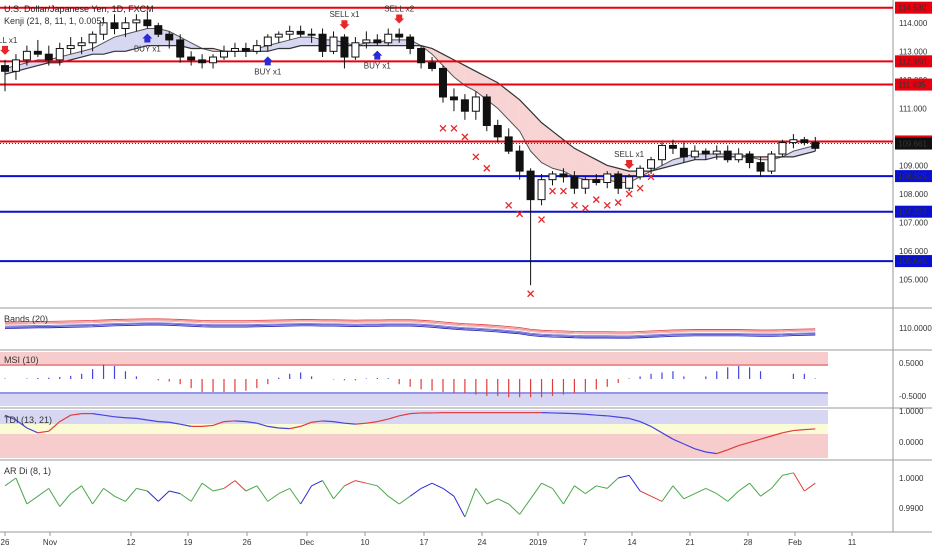 The height and width of the screenshot is (550, 932). What do you see at coordinates (414, 446) in the screenshot?
I see `tdi-lower-zone` at bounding box center [414, 446].